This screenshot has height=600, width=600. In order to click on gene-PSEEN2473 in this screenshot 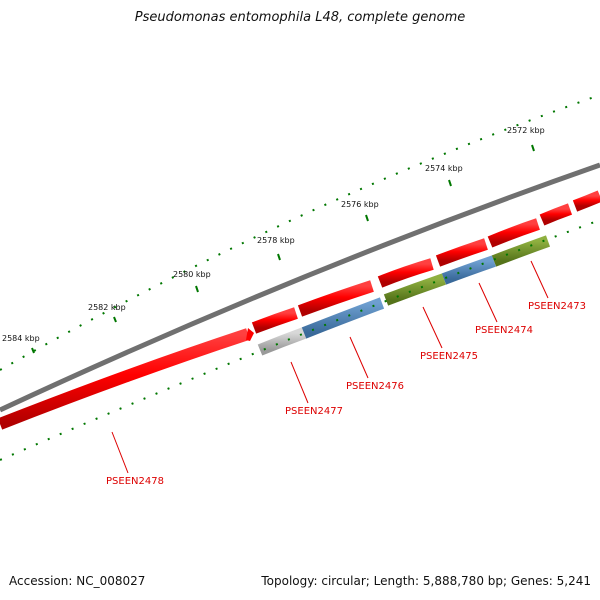, I will do `click(521, 251)`.